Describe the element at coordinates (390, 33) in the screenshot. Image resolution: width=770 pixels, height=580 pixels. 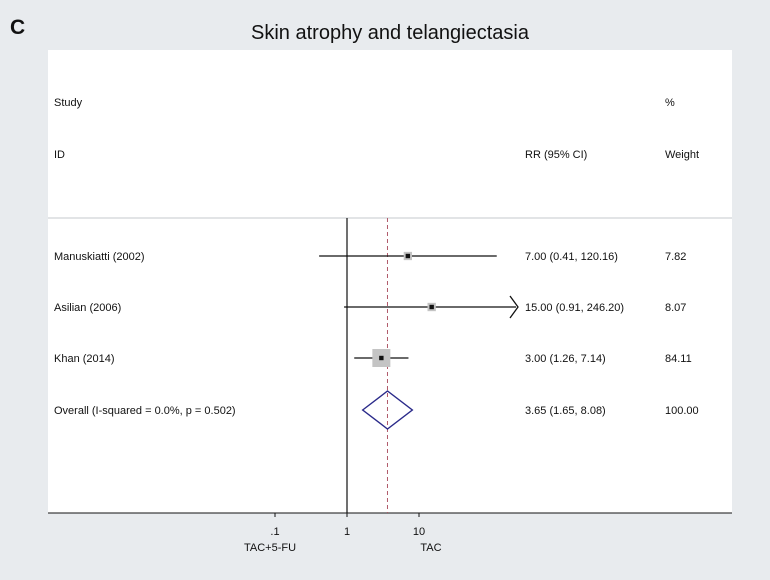
I see `chart-title: Skin atrophy and telangiectasia` at that location.